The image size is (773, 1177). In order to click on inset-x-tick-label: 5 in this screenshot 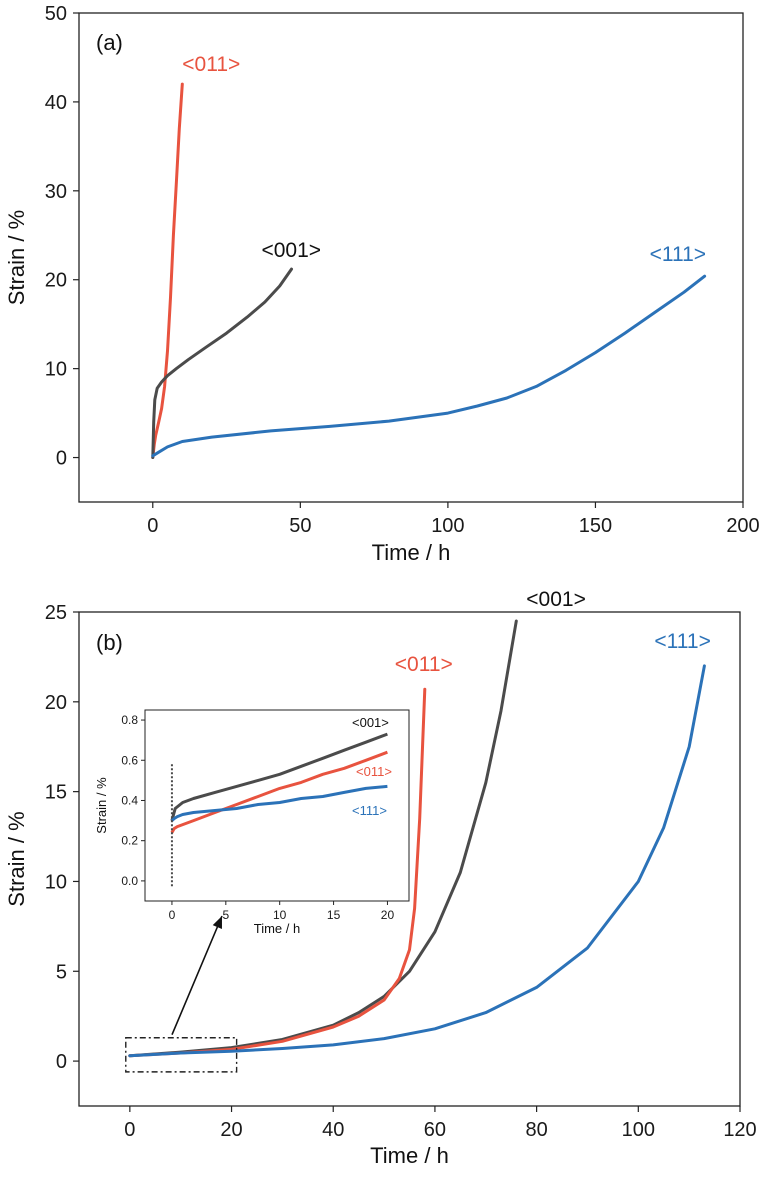, I will do `click(225, 915)`.